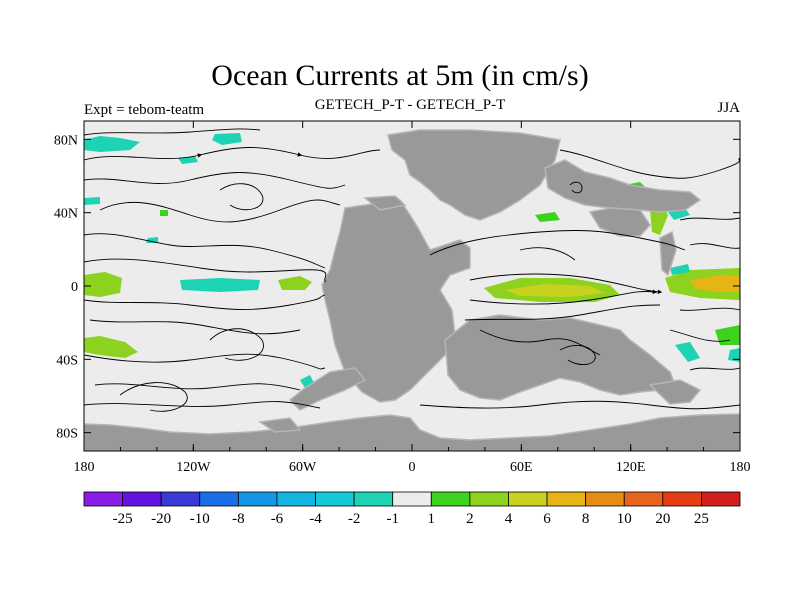  What do you see at coordinates (277, 519) in the screenshot?
I see `colorbar-label: -6` at bounding box center [277, 519].